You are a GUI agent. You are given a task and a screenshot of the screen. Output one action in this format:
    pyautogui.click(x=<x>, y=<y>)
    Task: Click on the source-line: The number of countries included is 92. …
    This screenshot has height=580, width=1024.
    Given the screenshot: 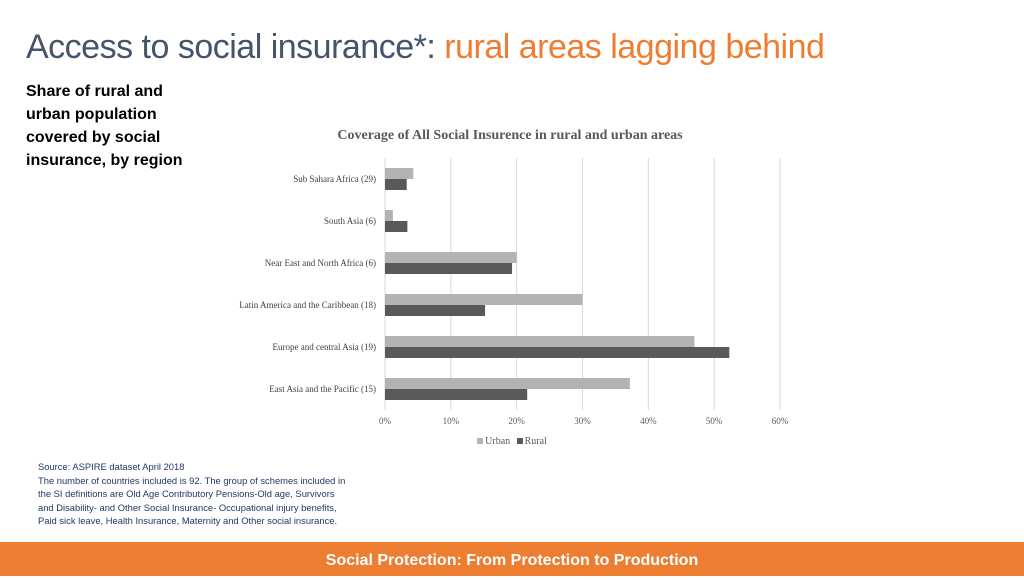 What is the action you would take?
    pyautogui.click(x=192, y=480)
    